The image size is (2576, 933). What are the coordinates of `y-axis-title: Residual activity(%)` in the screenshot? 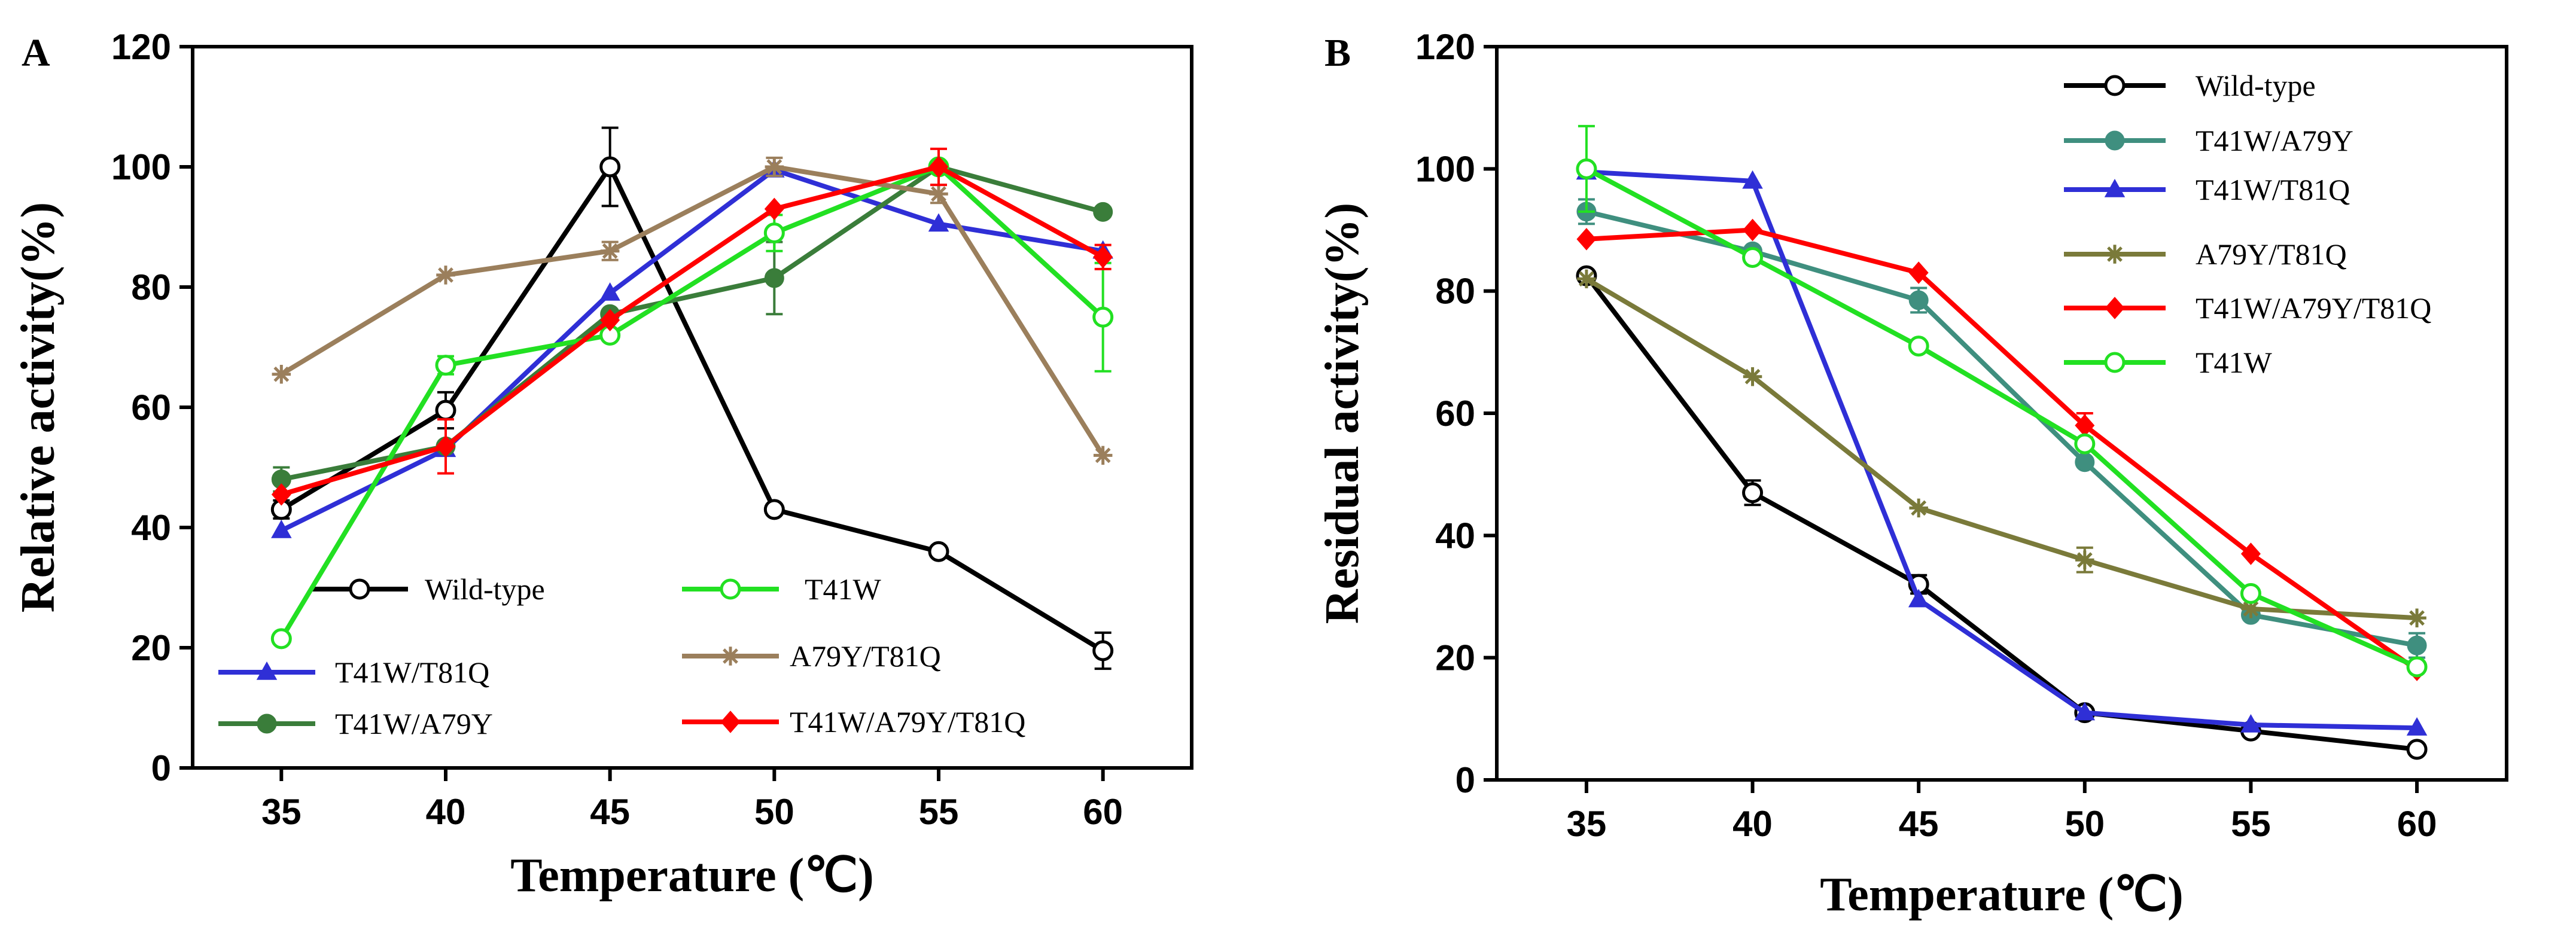 It's located at (1342, 413).